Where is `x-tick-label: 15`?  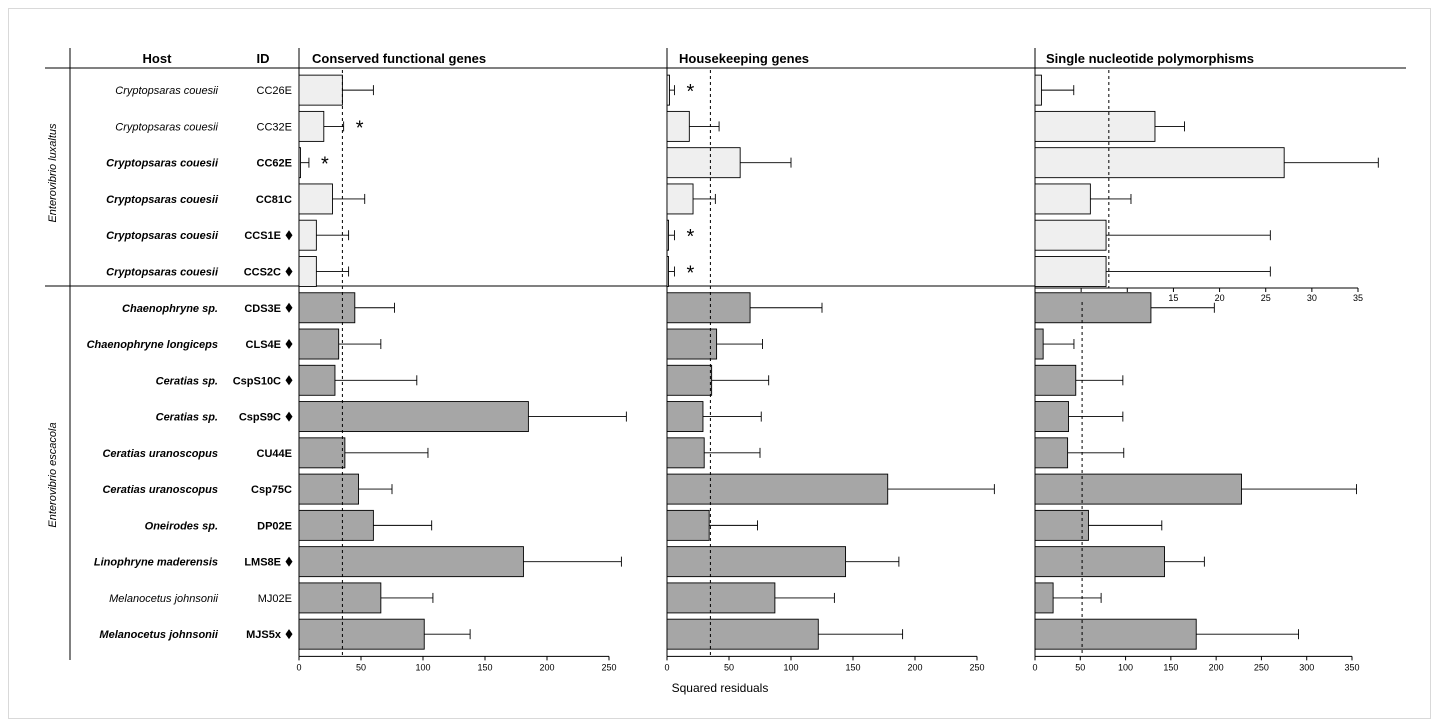 x-tick-label: 15 is located at coordinates (1173, 298).